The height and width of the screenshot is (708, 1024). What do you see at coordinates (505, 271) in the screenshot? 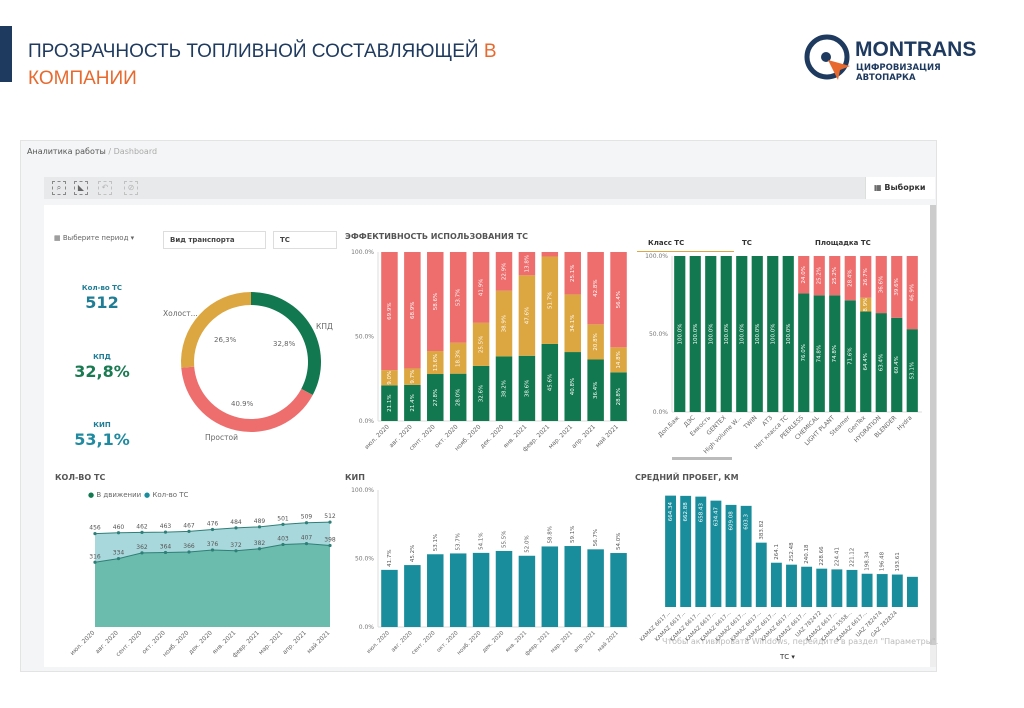
I see `bar-value-label: 22.9%` at bounding box center [505, 271].